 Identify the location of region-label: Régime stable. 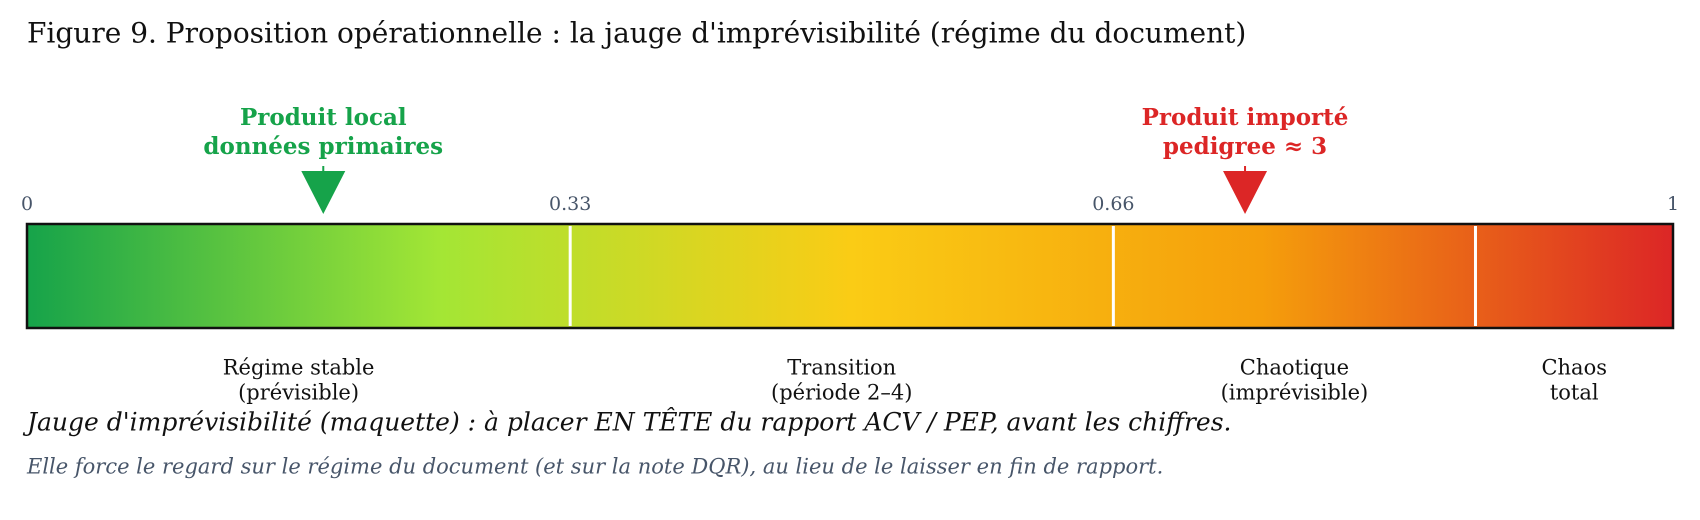
(299, 368).